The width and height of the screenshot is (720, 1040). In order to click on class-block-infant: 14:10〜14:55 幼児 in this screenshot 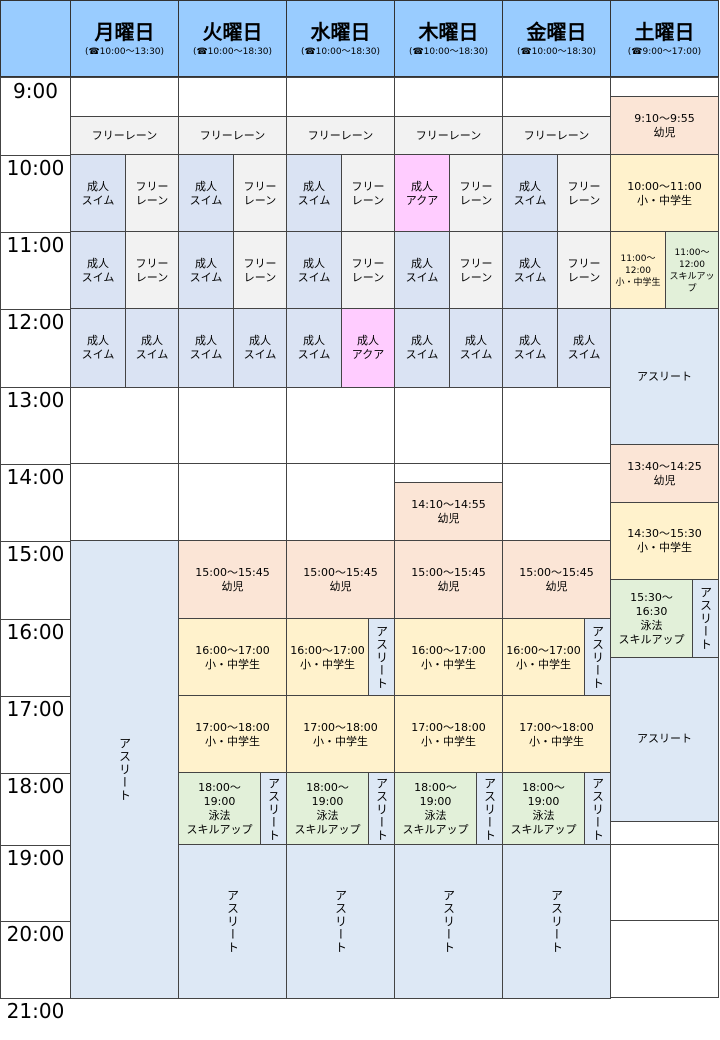, I will do `click(448, 512)`.